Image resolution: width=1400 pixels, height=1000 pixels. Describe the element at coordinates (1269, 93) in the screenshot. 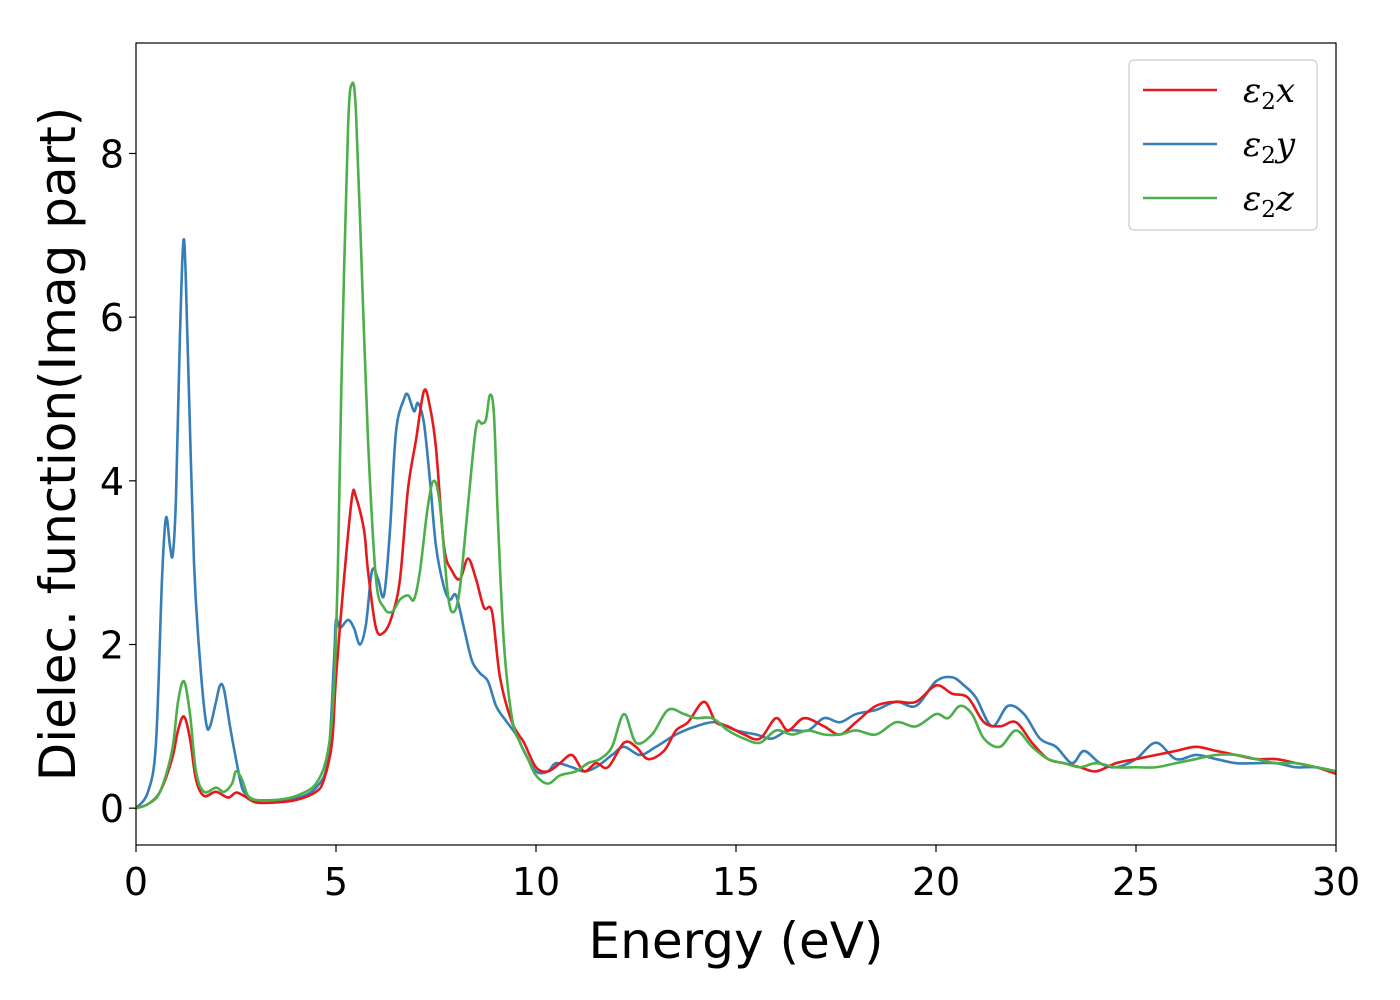

I see `legend-label: ε2x` at that location.